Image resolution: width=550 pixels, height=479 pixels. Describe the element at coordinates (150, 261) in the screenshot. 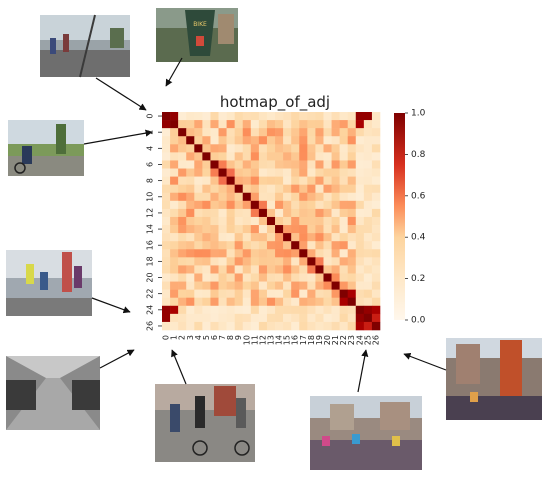

I see `y-tick-label: 18` at that location.